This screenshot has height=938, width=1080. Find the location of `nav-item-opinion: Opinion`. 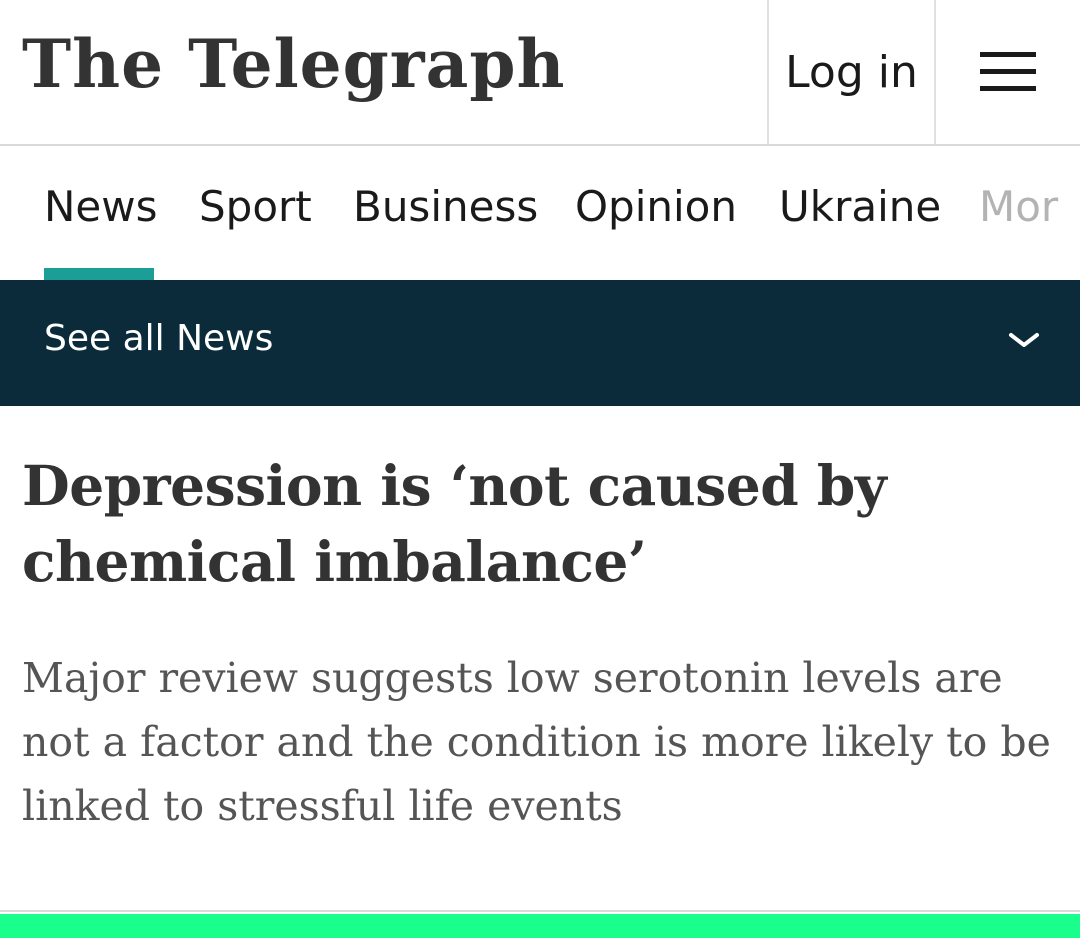

nav-item-opinion: Opinion is located at coordinates (656, 206).